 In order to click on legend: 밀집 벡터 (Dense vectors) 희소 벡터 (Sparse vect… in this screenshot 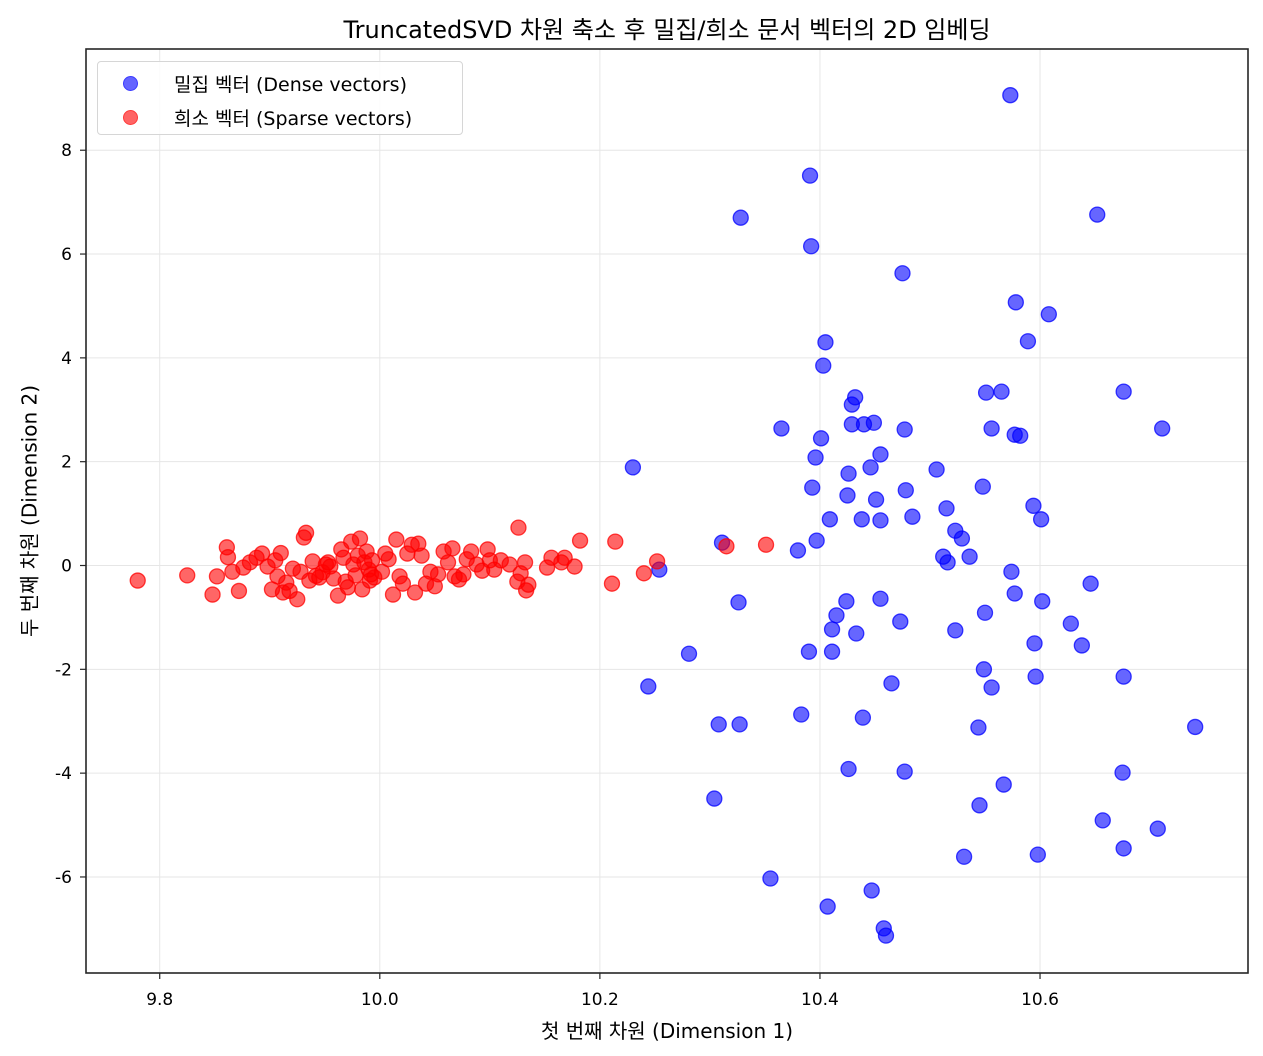, I will do `click(280, 98)`.